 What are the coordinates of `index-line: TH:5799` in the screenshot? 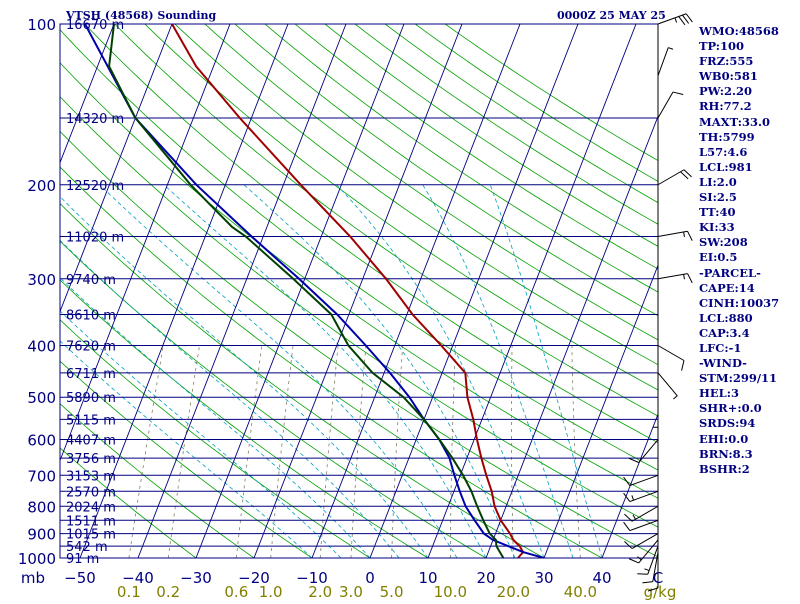 It's located at (727, 136).